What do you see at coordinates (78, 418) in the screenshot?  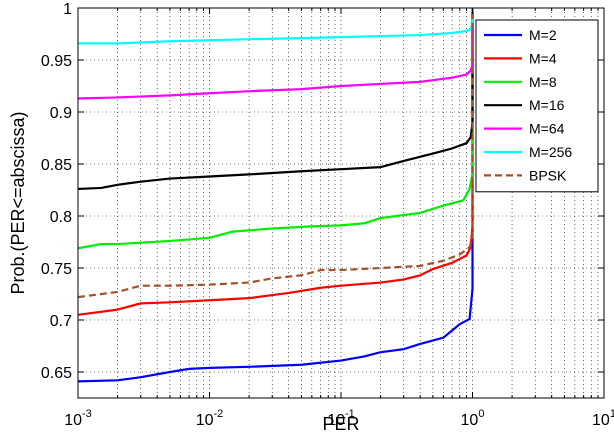 I see `x-tick-label: 10⁻³` at bounding box center [78, 418].